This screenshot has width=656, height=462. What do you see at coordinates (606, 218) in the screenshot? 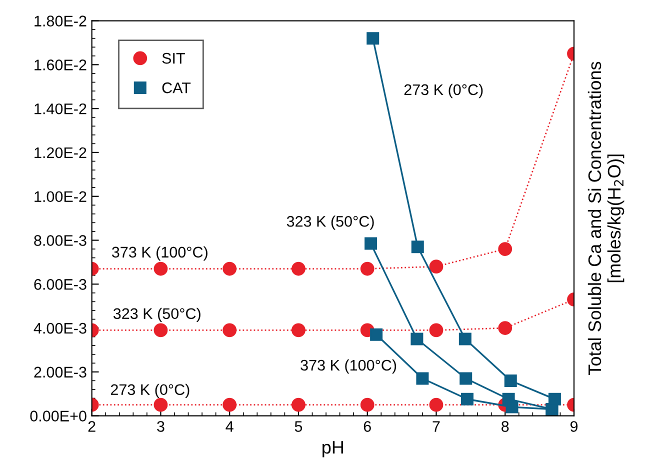
I see `y-axis-title: Total Soluble Ca and Si Concentrations [moles/kg(H$_{2}$O)]` at bounding box center [606, 218].